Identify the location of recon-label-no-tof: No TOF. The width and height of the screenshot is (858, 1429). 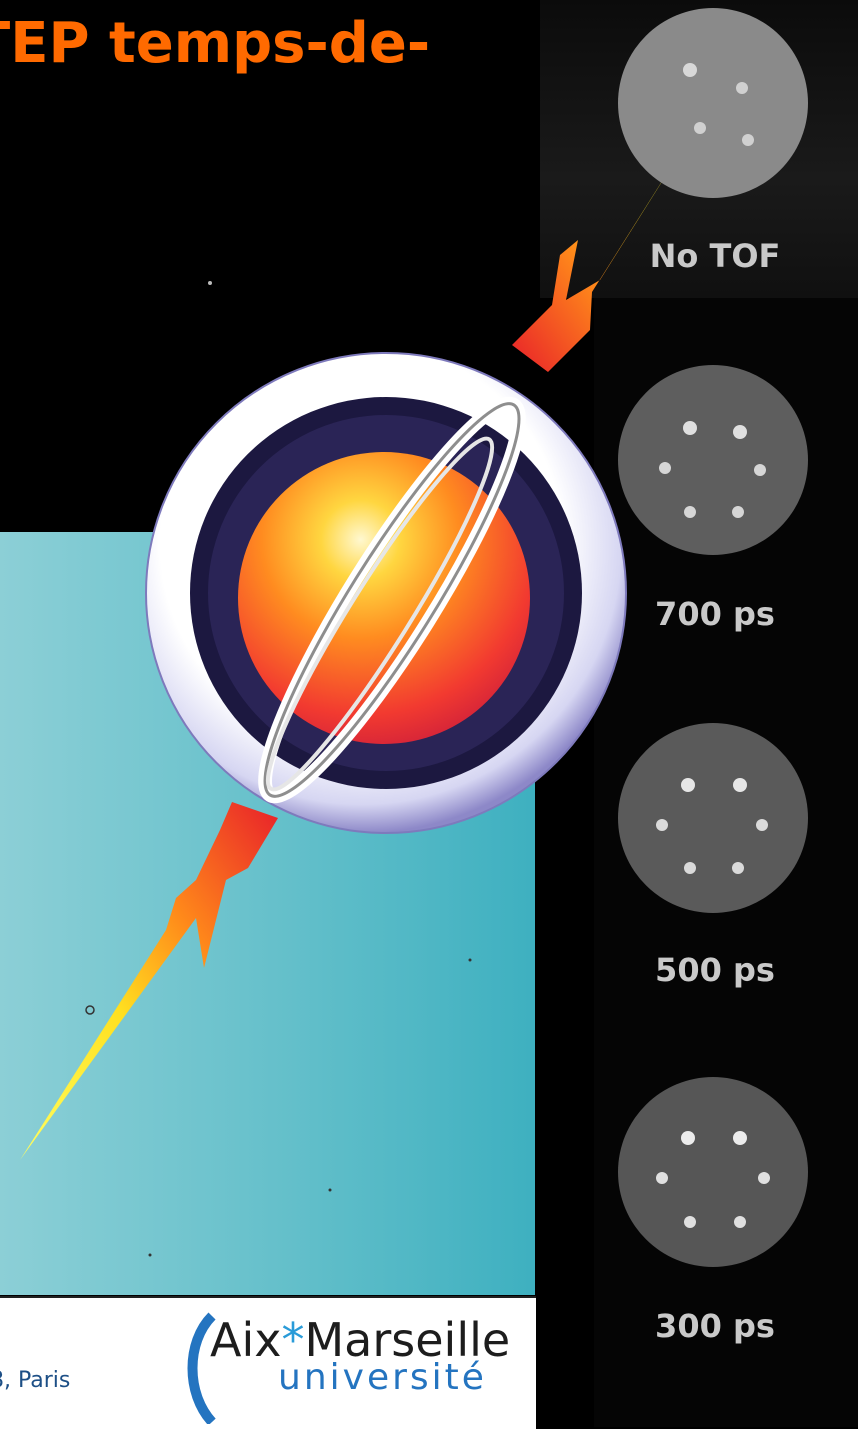
(715, 256).